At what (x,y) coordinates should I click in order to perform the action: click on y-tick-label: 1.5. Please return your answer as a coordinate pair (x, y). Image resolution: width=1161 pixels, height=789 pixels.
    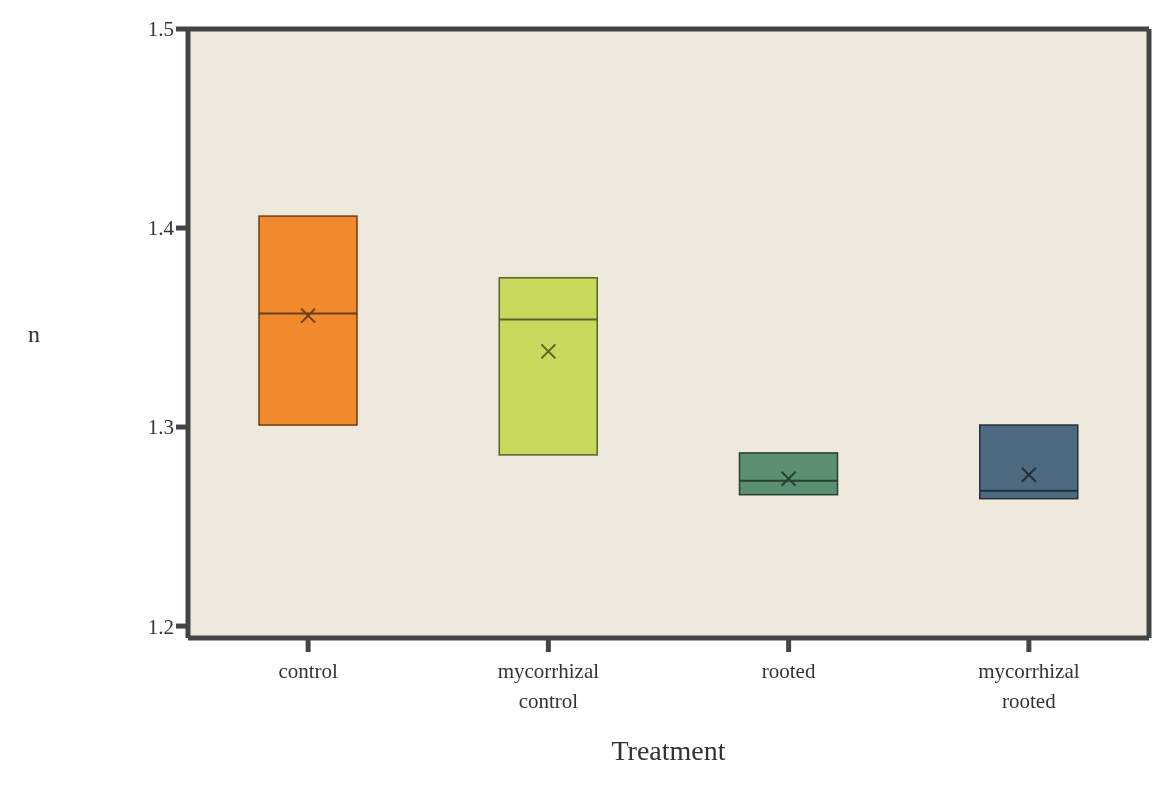
    Looking at the image, I should click on (160, 29).